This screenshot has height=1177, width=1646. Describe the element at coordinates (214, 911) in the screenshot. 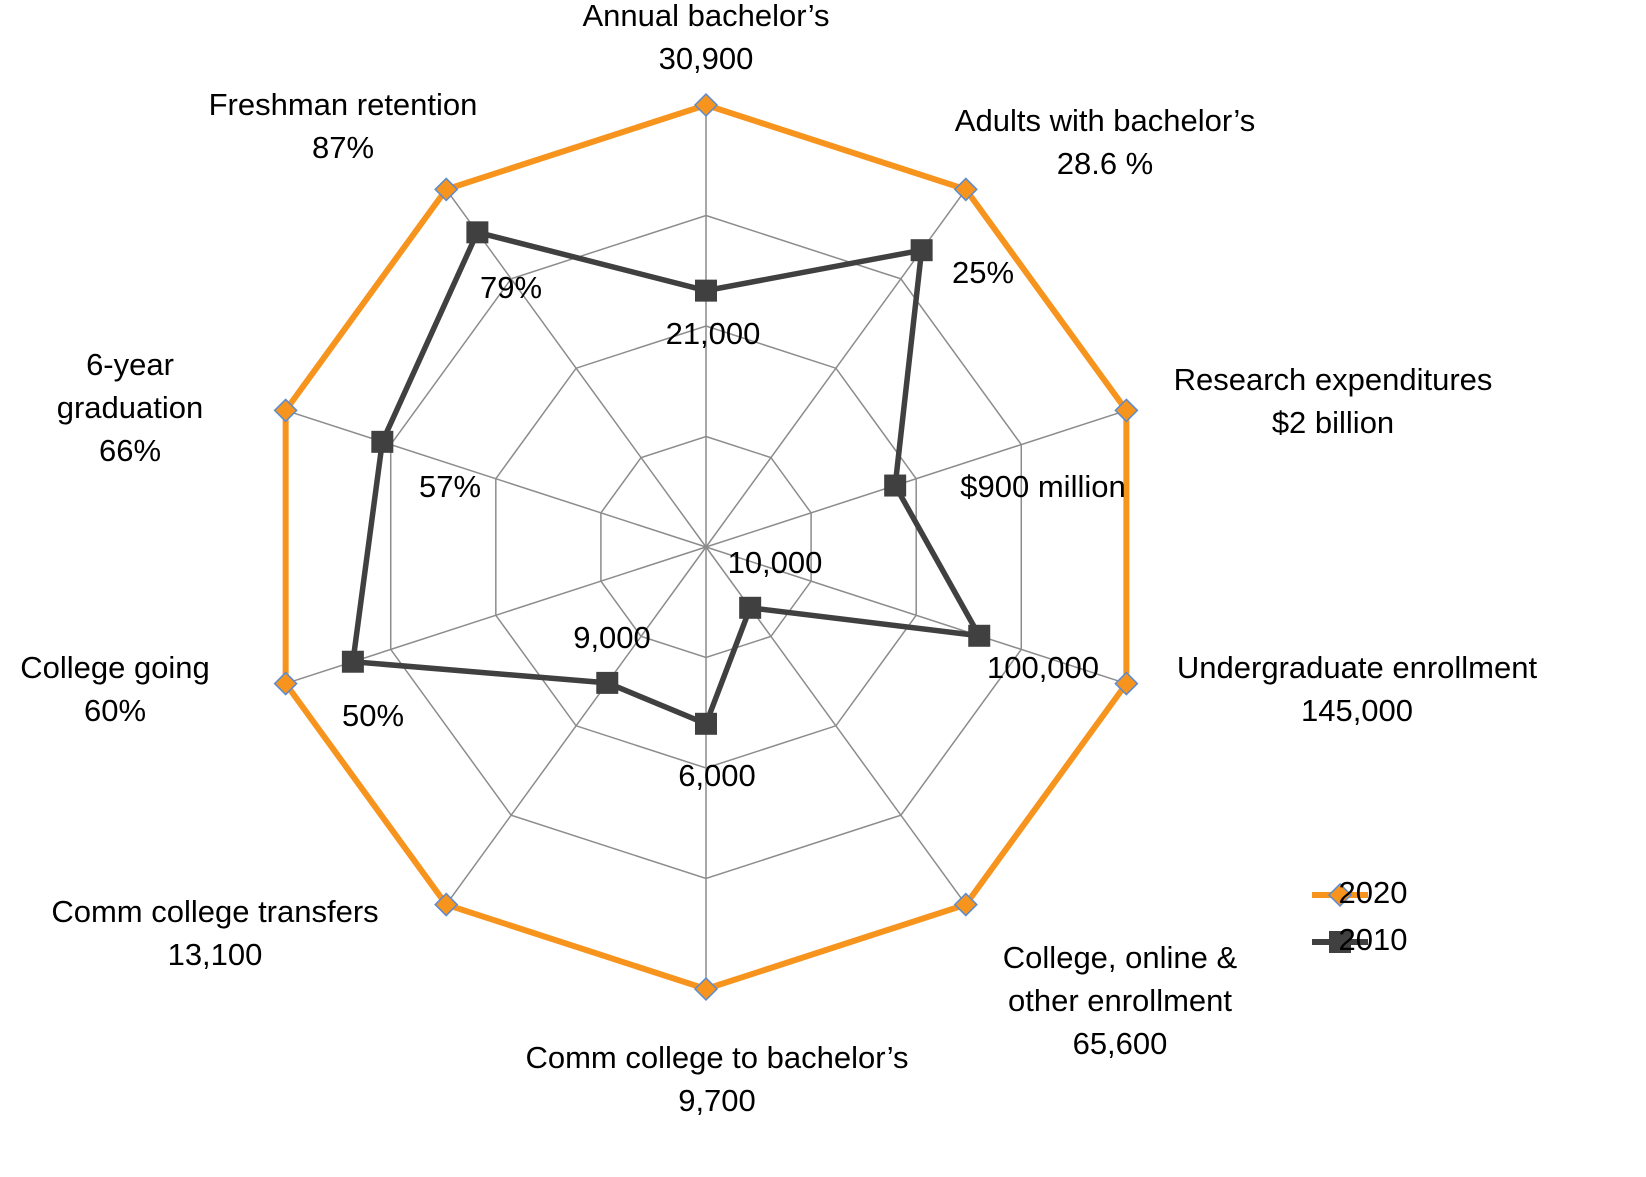

I see `category-label: Comm college transfers` at that location.